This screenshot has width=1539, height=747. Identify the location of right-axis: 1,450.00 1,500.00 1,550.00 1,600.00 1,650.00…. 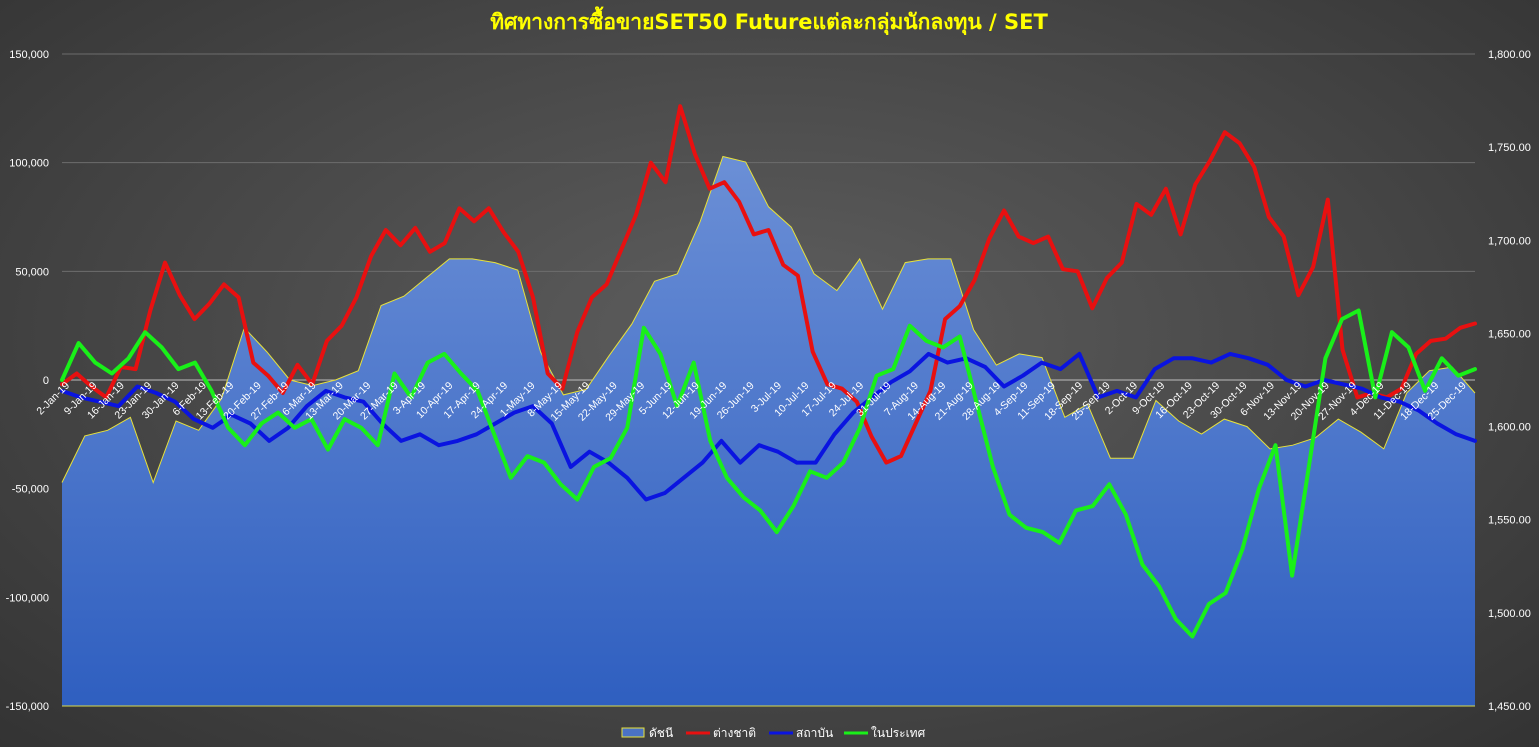
(1509, 381).